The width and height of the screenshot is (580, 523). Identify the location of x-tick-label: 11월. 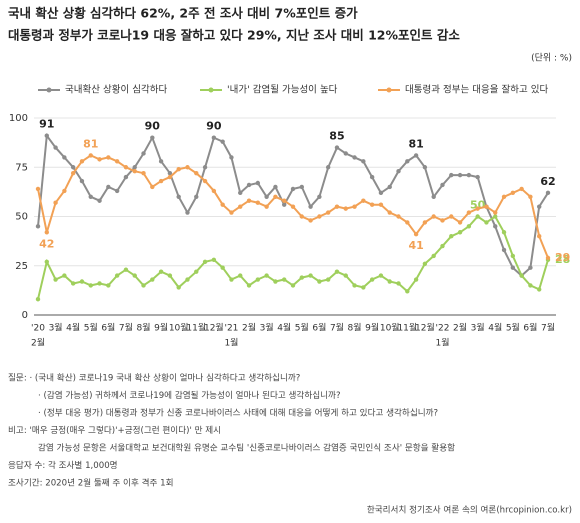
(407, 328).